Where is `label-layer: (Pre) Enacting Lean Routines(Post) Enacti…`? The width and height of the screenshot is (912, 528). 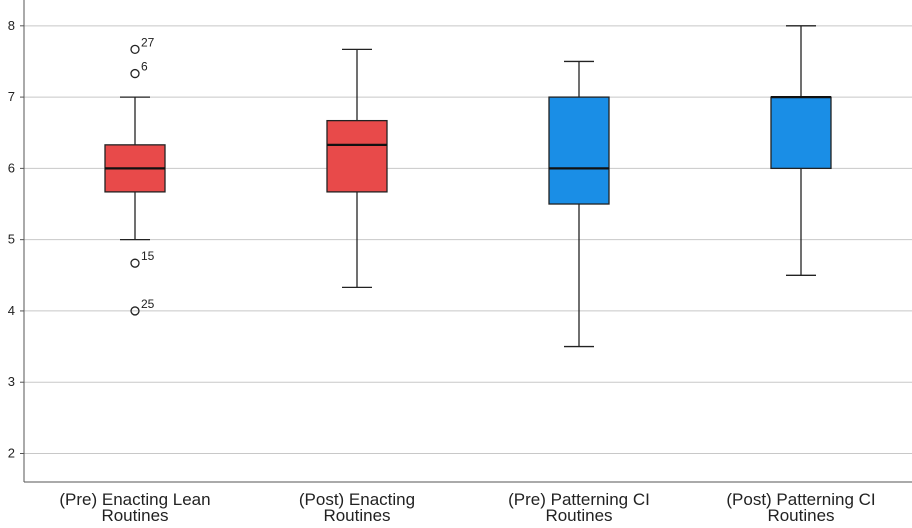
label-layer: (Pre) Enacting Lean Routines(Post) Enacti… is located at coordinates (467, 507).